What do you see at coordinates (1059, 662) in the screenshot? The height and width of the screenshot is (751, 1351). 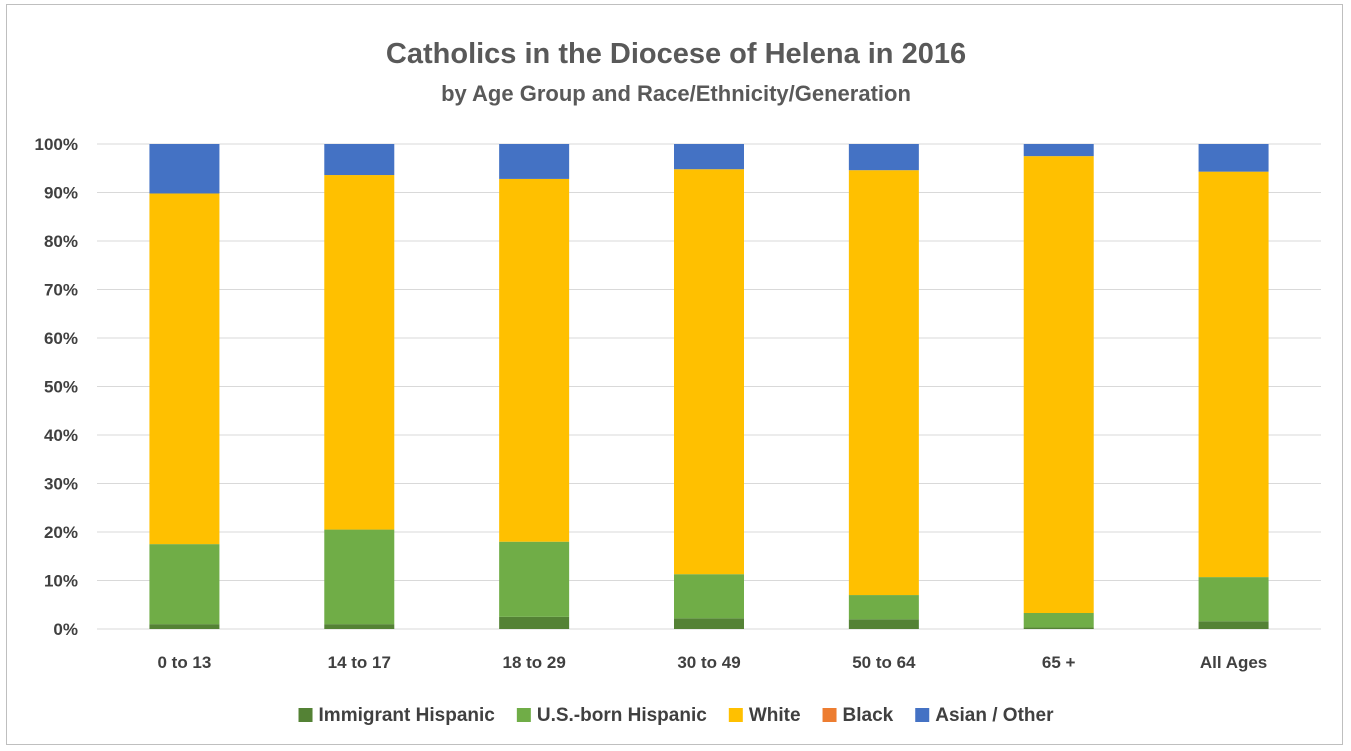 I see `x-tick-label: 65 +` at bounding box center [1059, 662].